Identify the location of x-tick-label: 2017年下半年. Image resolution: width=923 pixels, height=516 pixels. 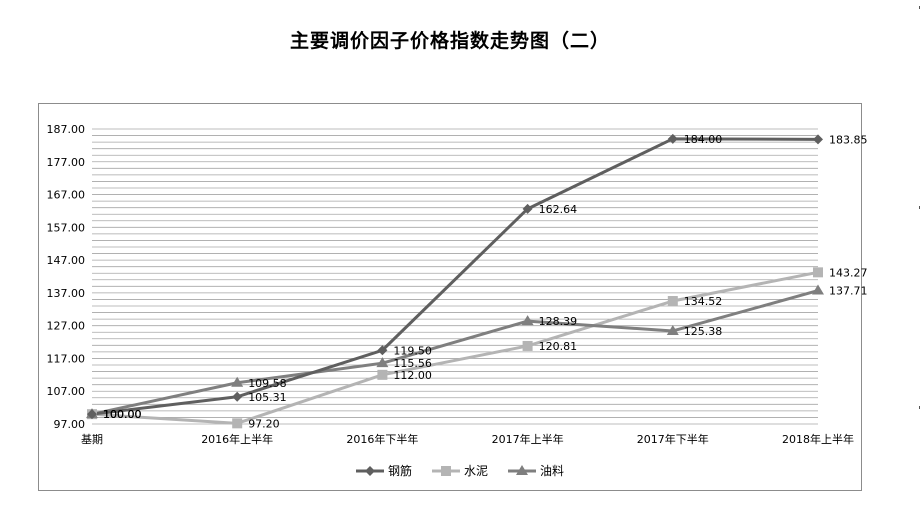
(673, 439).